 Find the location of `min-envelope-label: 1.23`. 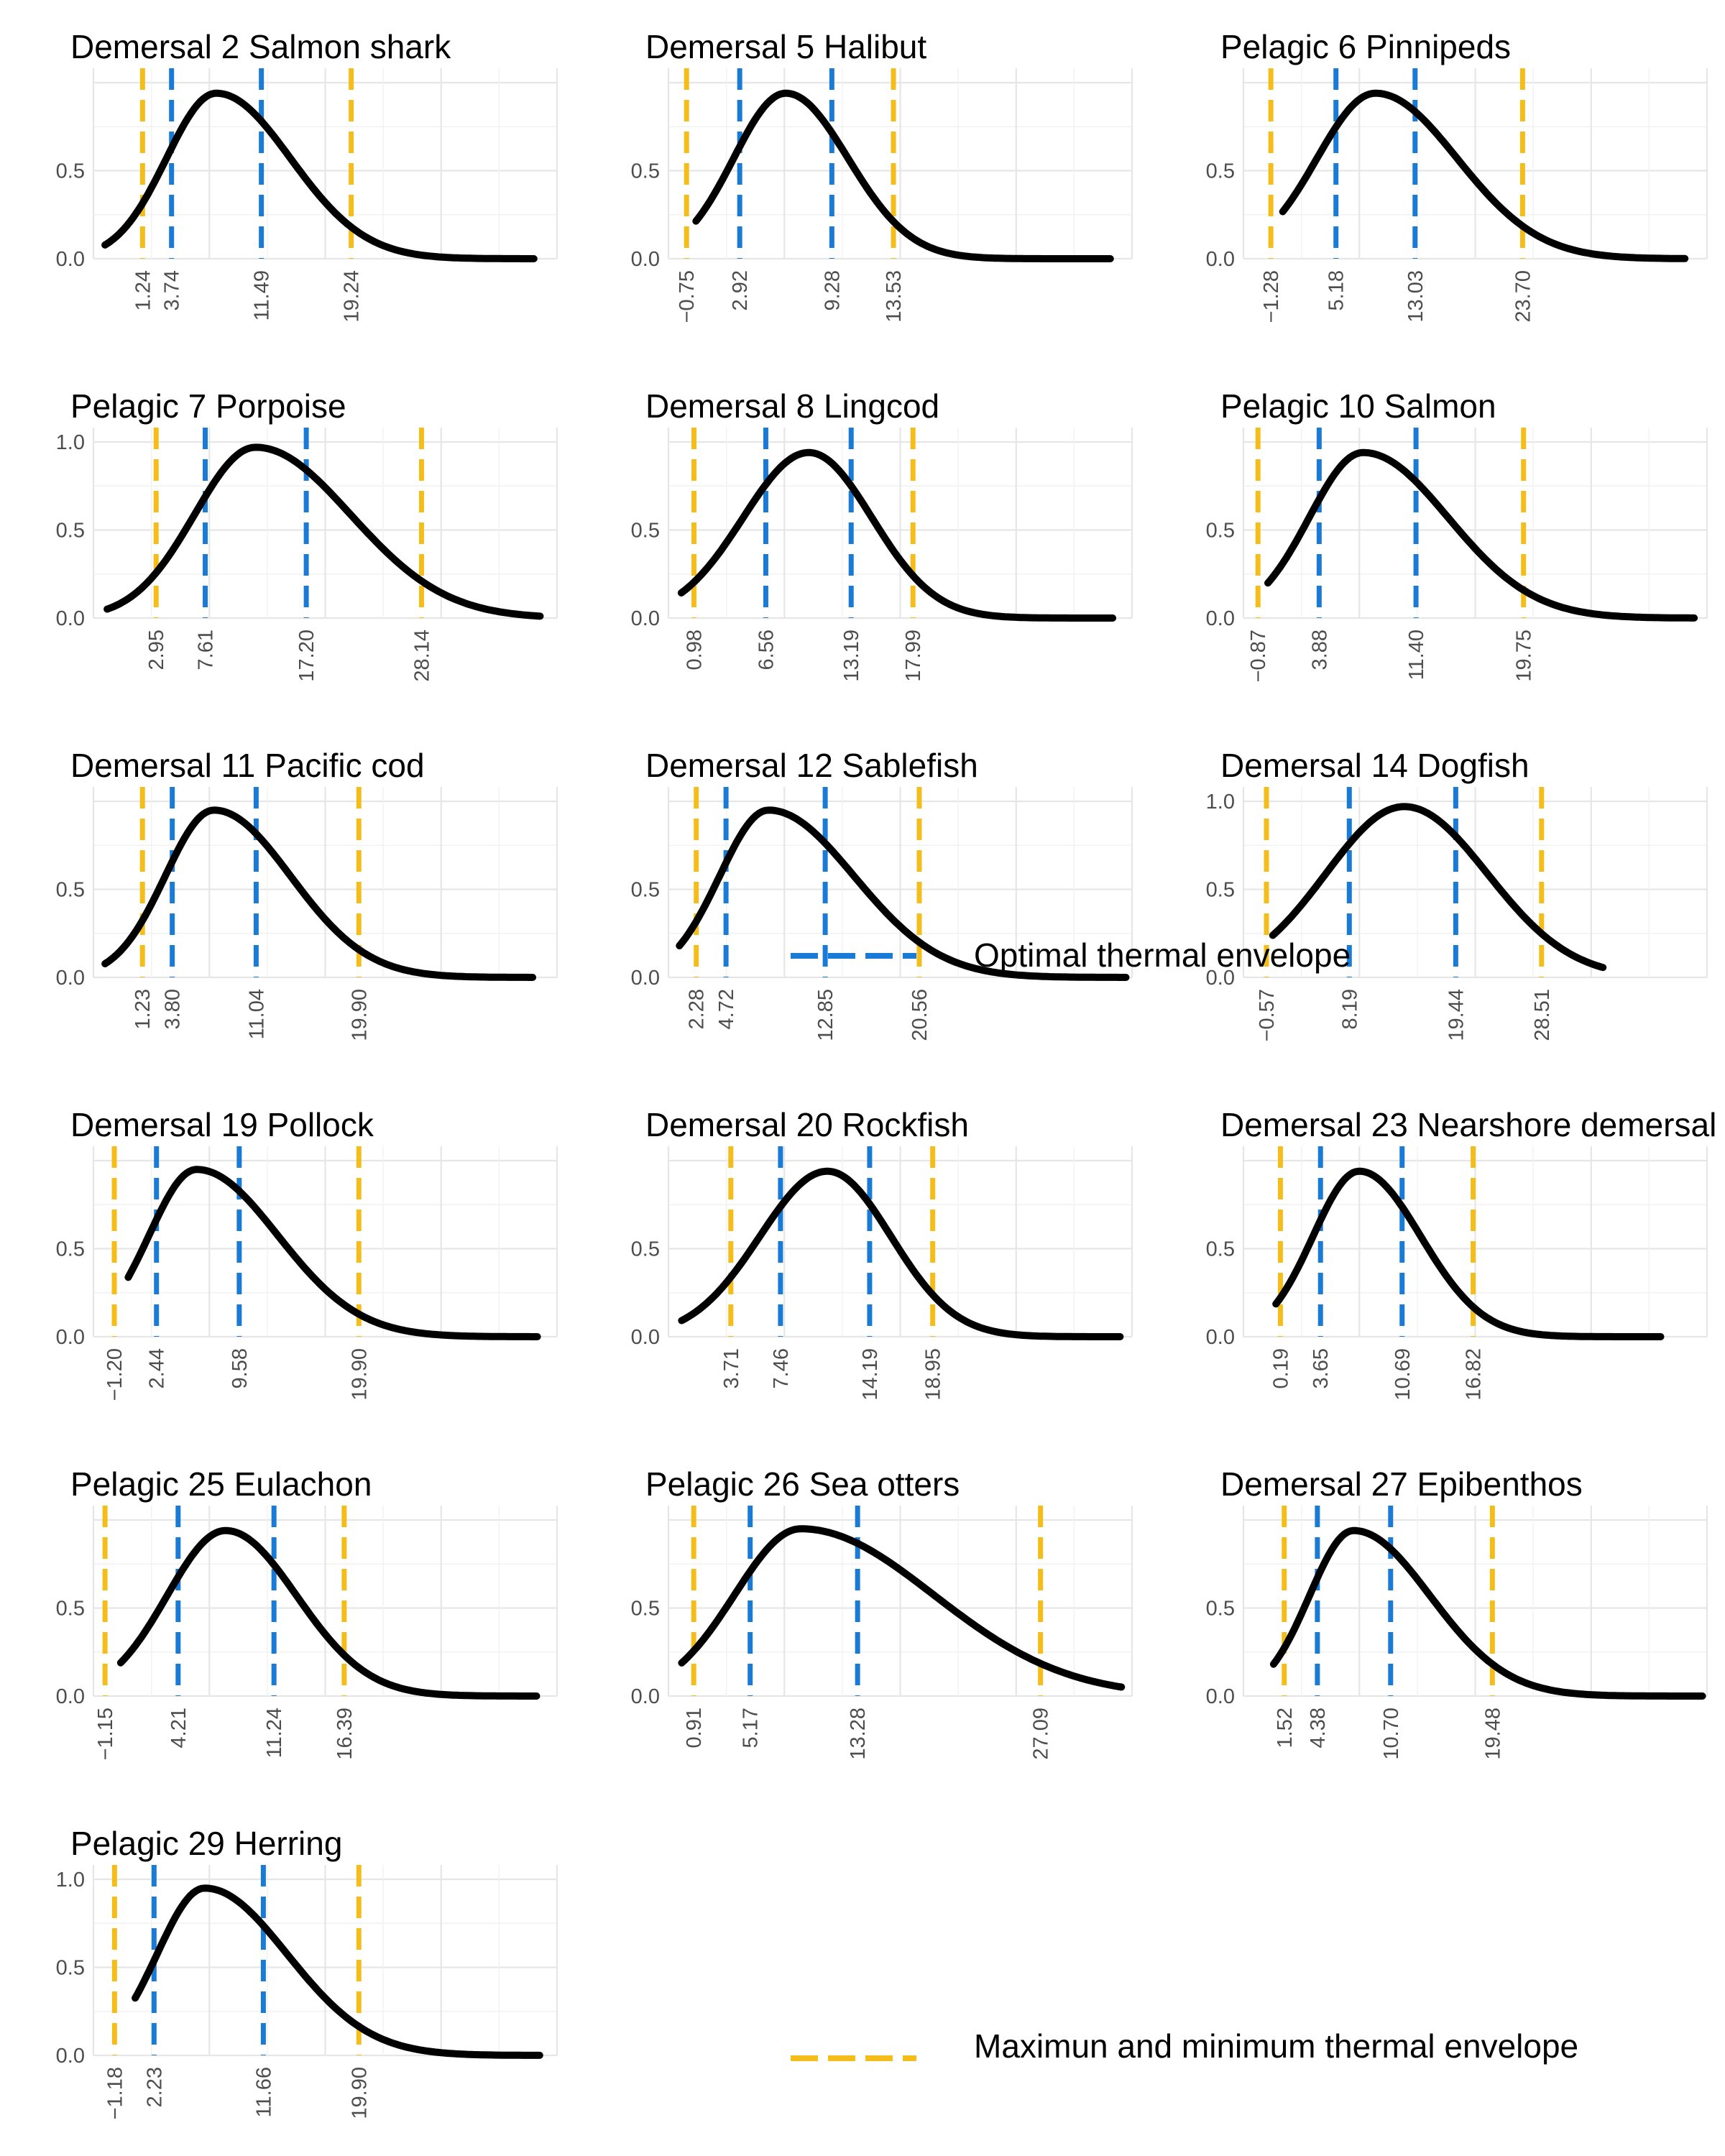

min-envelope-label: 1.23 is located at coordinates (143, 1009).